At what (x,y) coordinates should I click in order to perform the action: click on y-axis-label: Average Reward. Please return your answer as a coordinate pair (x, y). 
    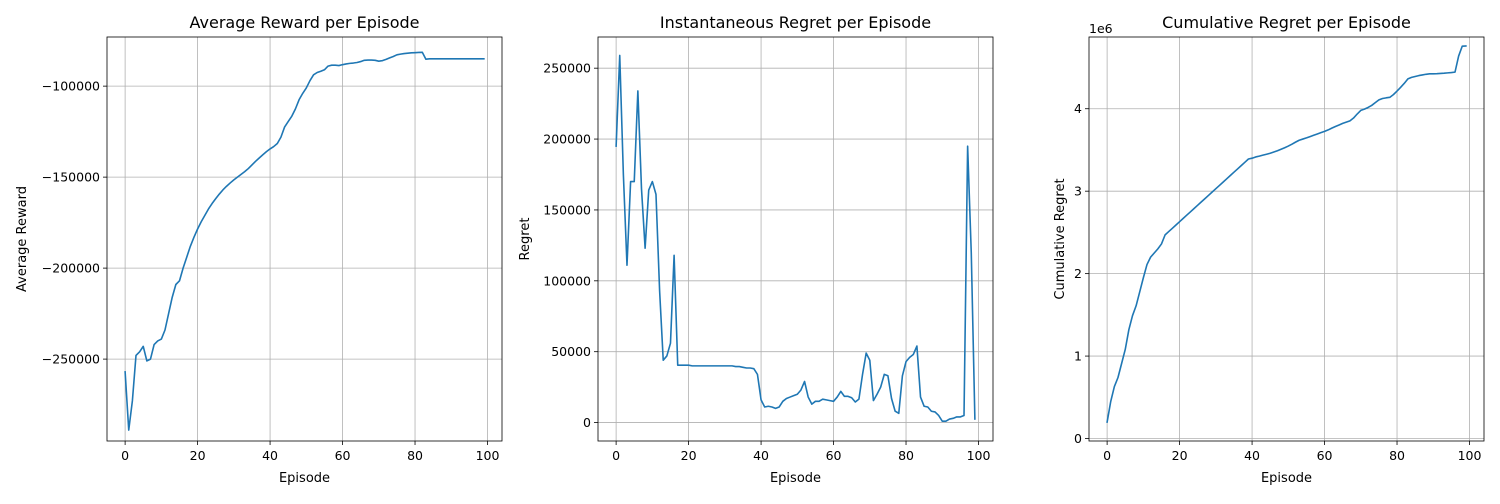
    Looking at the image, I should click on (22, 239).